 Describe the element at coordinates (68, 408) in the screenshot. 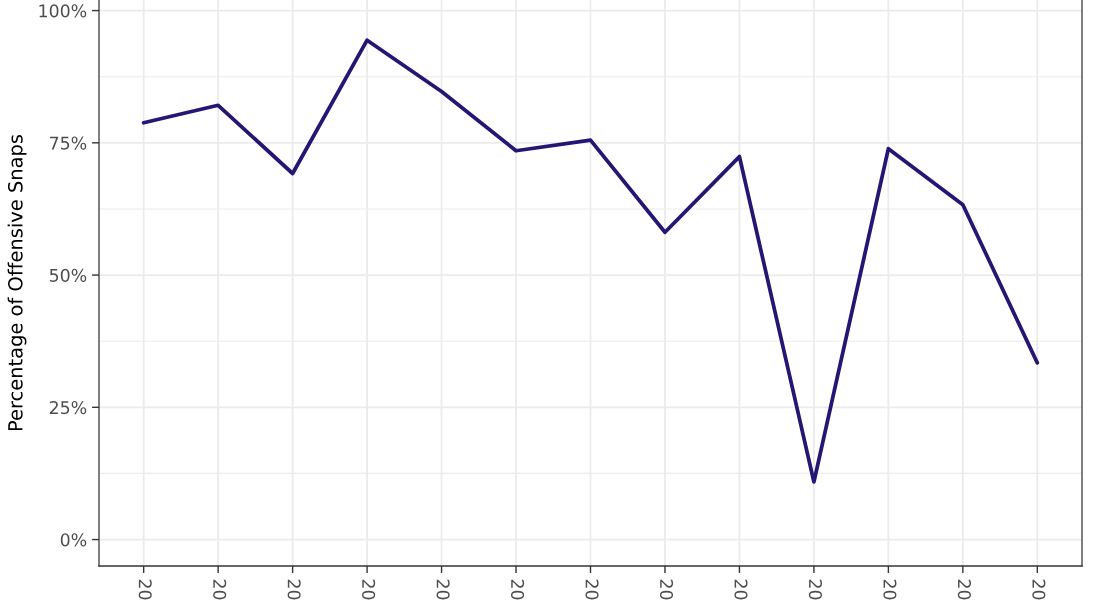

I see `y-tick-label: 25%` at that location.